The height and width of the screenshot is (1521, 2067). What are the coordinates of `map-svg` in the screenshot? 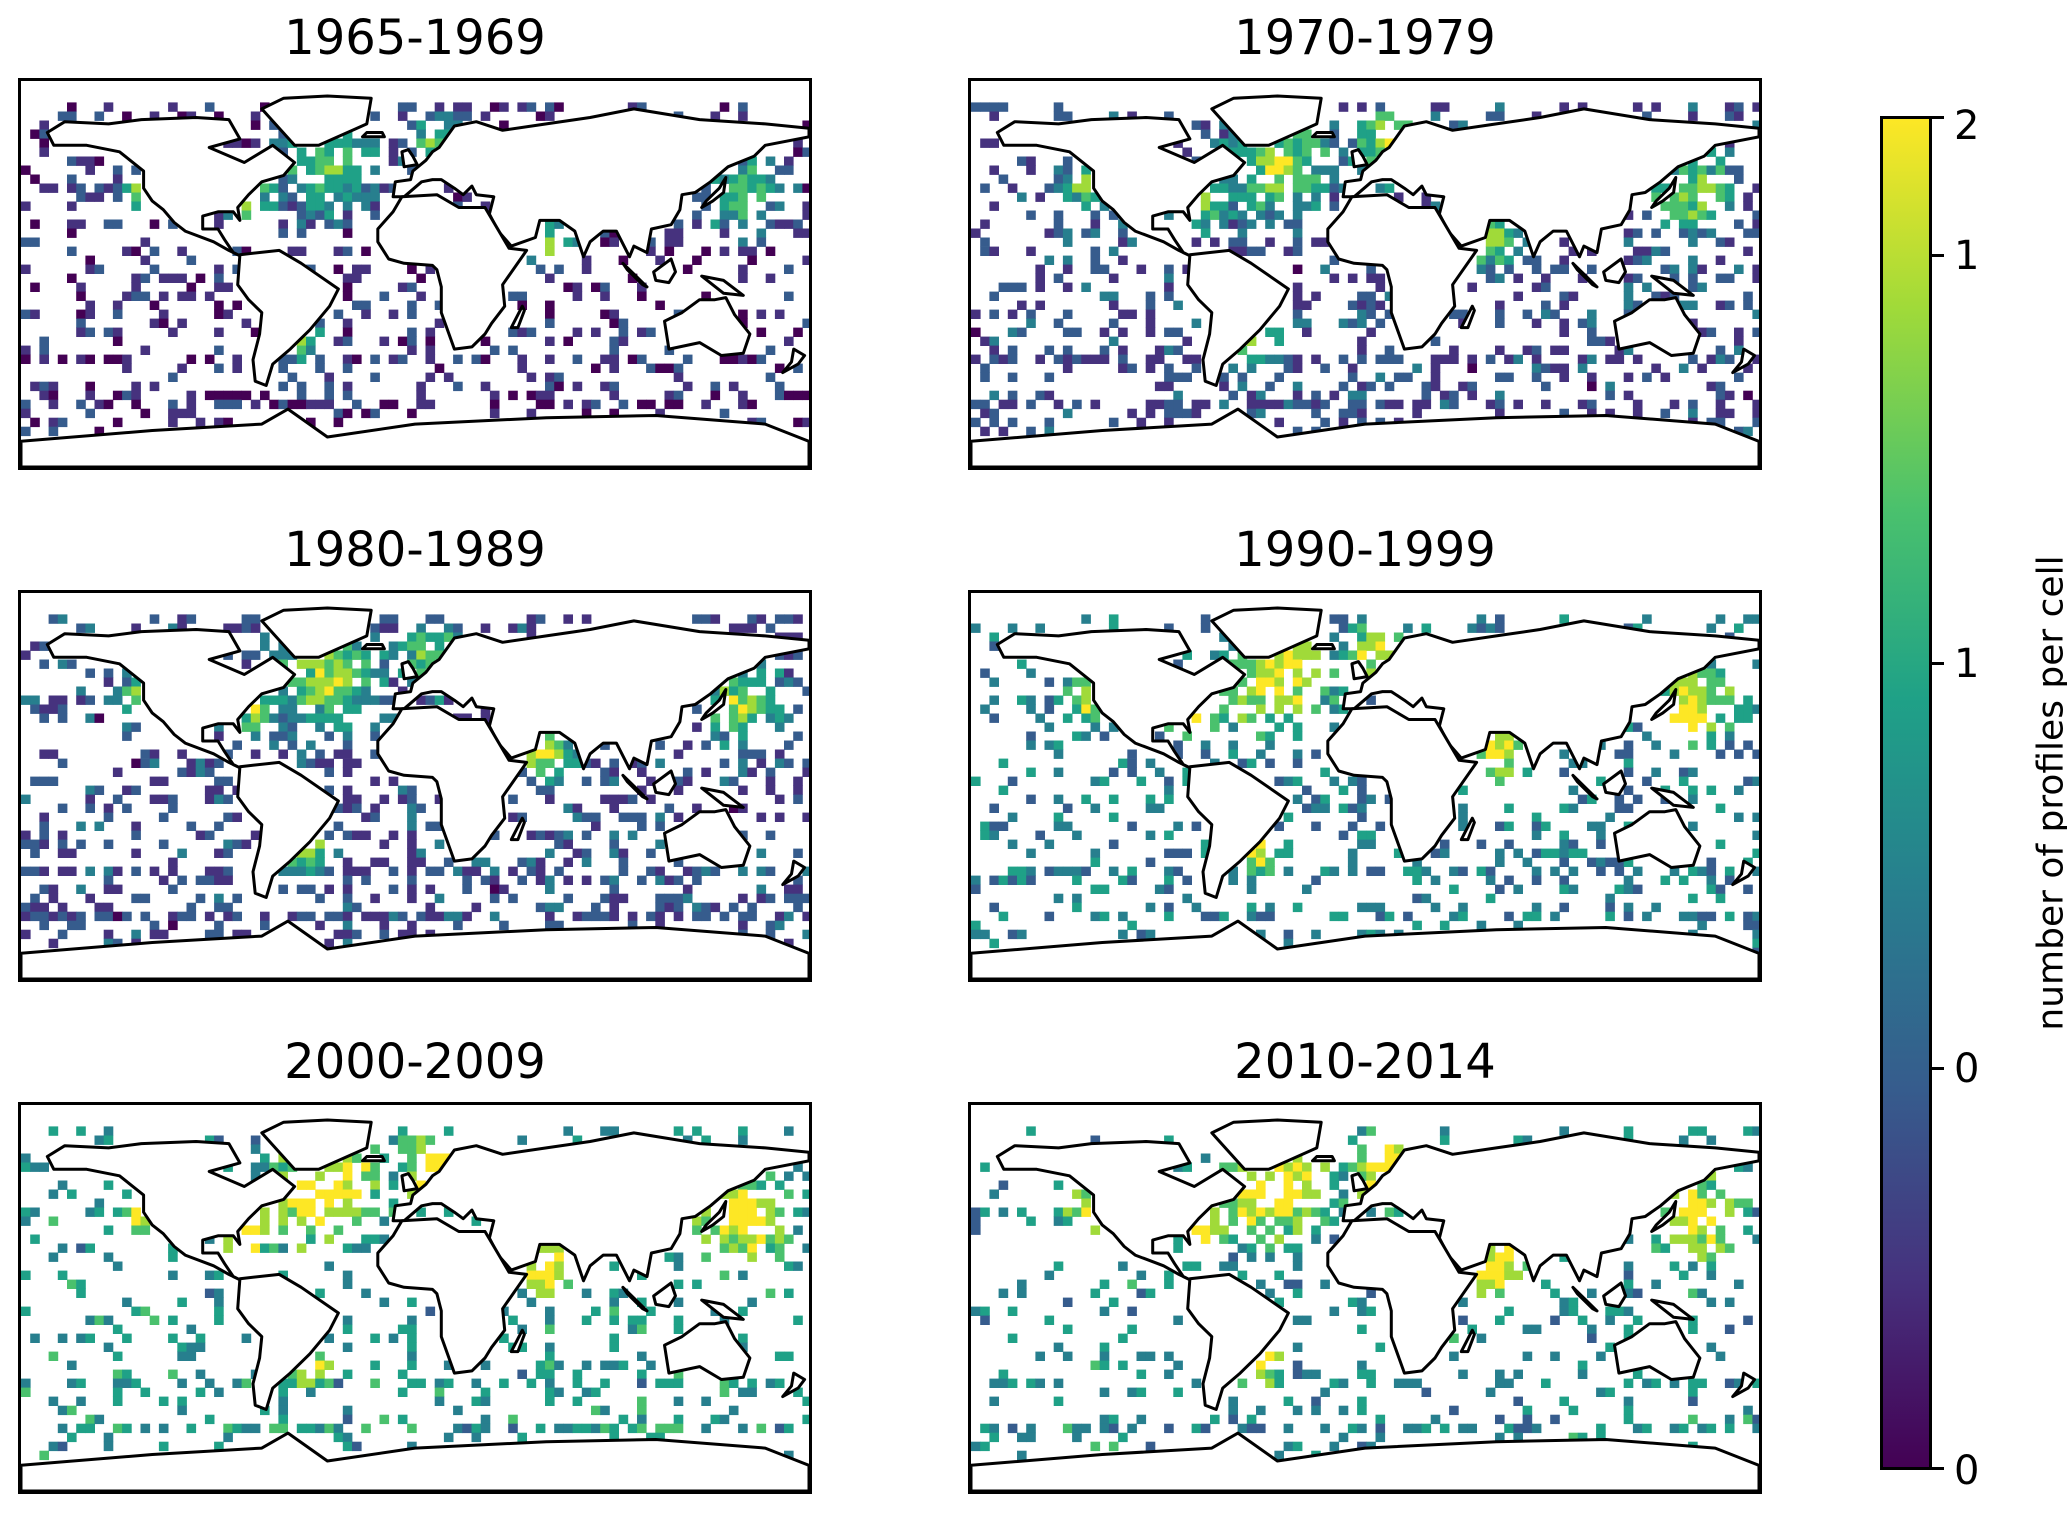 It's located at (1365, 792).